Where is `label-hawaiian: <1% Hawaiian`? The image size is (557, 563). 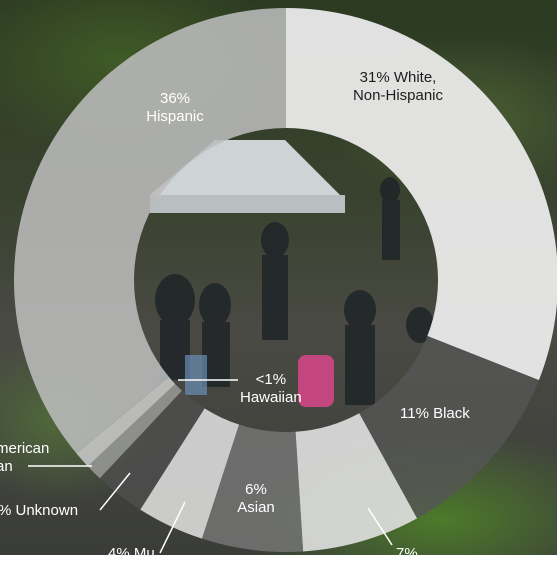
label-hawaiian: <1% Hawaiian is located at coordinates (271, 389).